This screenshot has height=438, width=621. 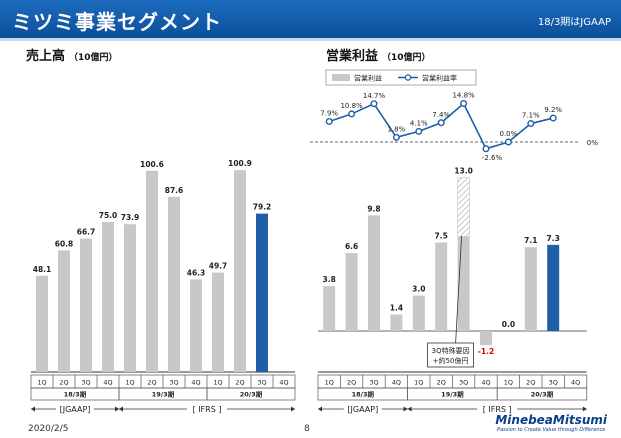 I want to click on annotation-line-2: +約50億円, so click(x=451, y=360).